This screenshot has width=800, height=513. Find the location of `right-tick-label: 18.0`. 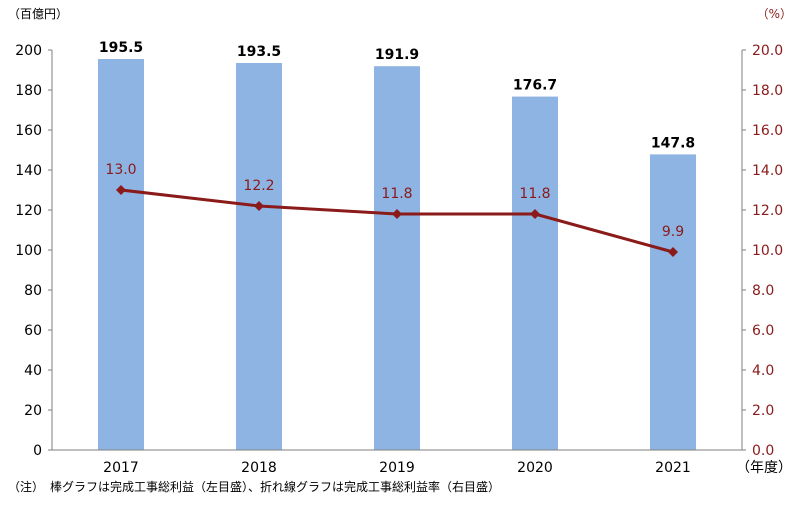

right-tick-label: 18.0 is located at coordinates (767, 91).